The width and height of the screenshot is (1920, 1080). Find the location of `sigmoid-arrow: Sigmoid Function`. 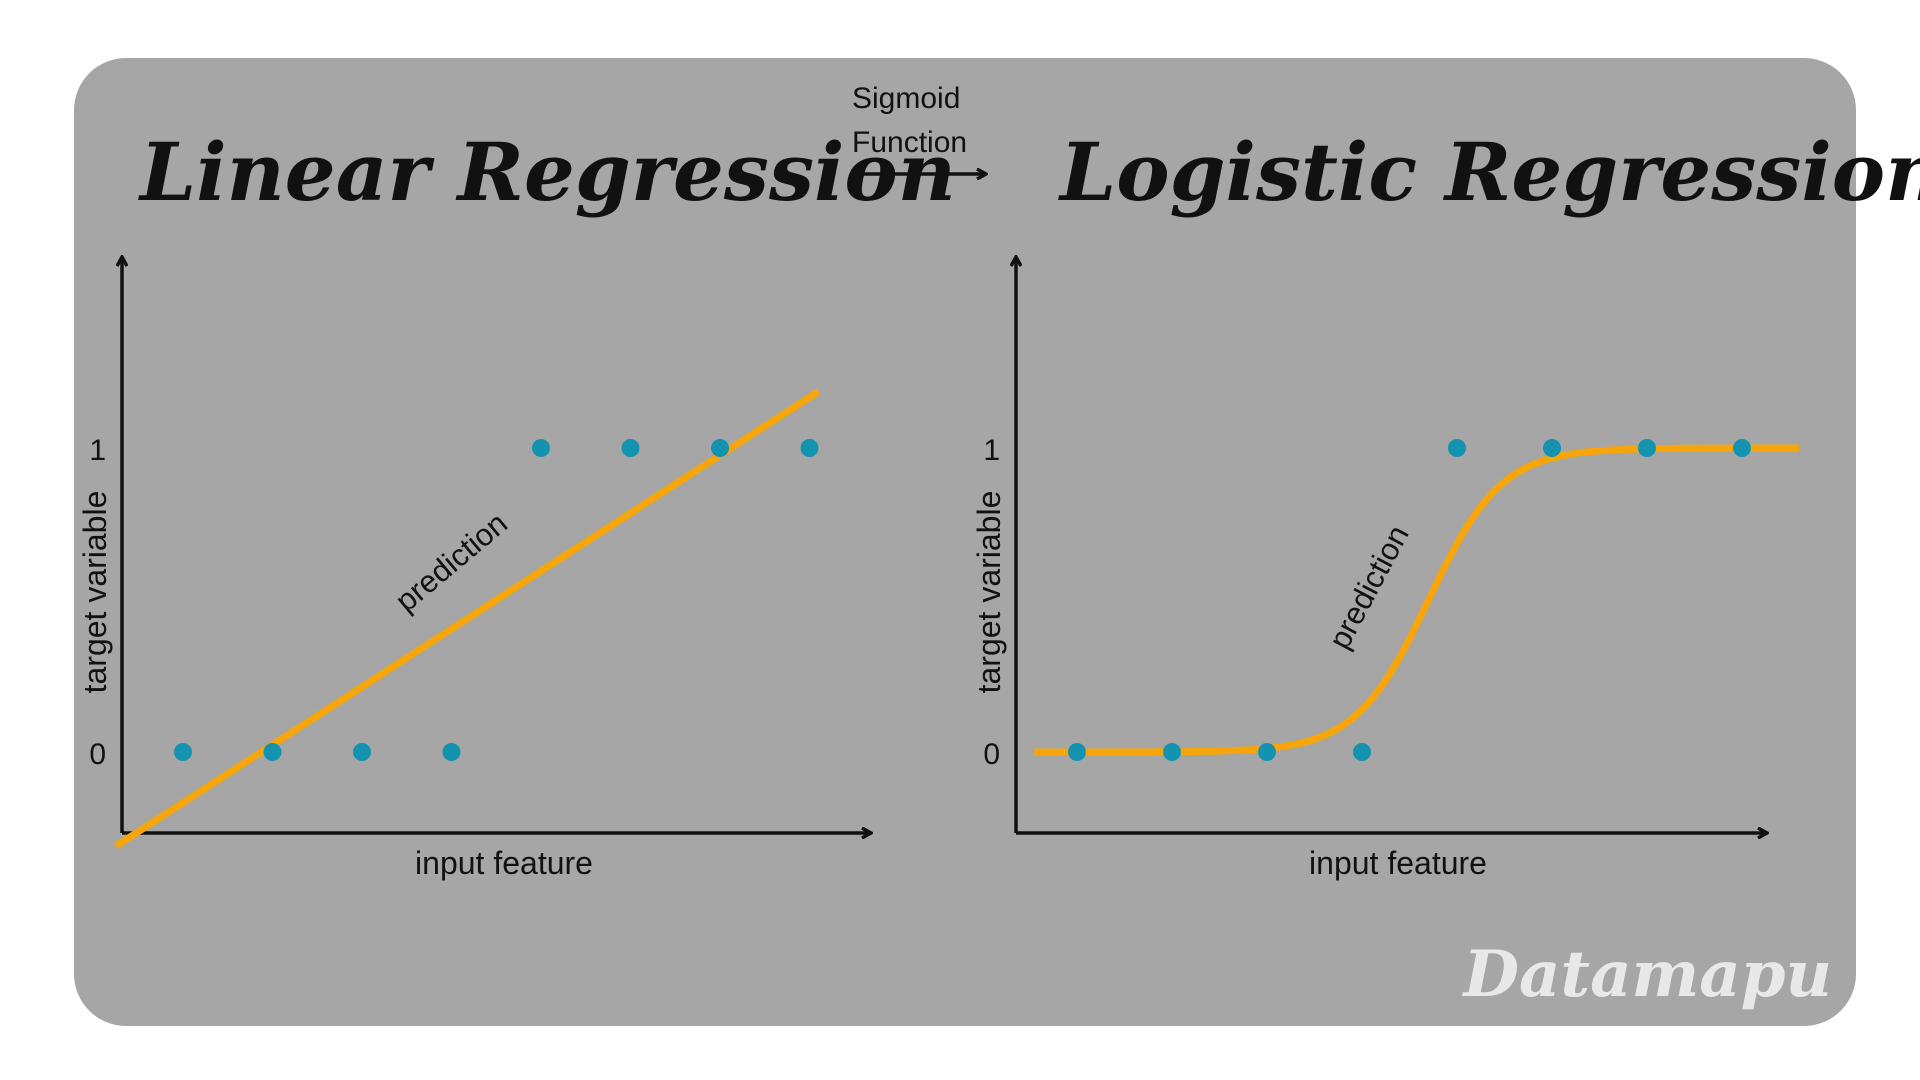

sigmoid-arrow: Sigmoid Function is located at coordinates (917, 128).